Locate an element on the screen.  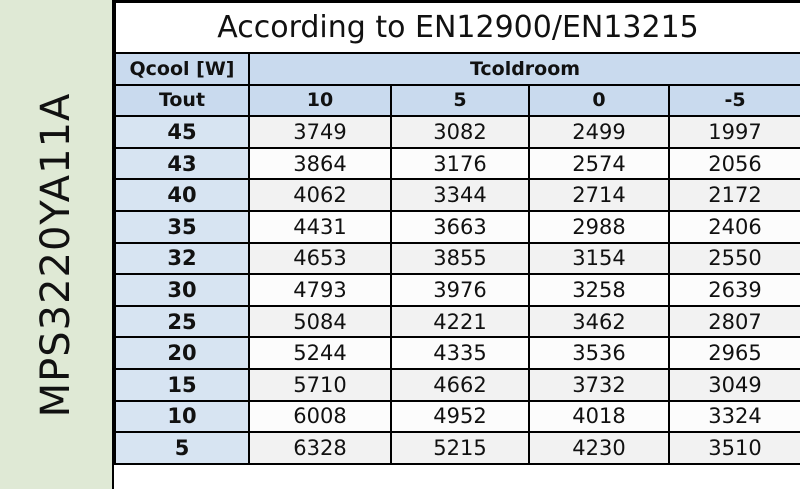
value-cell: 3536 is located at coordinates (599, 353).